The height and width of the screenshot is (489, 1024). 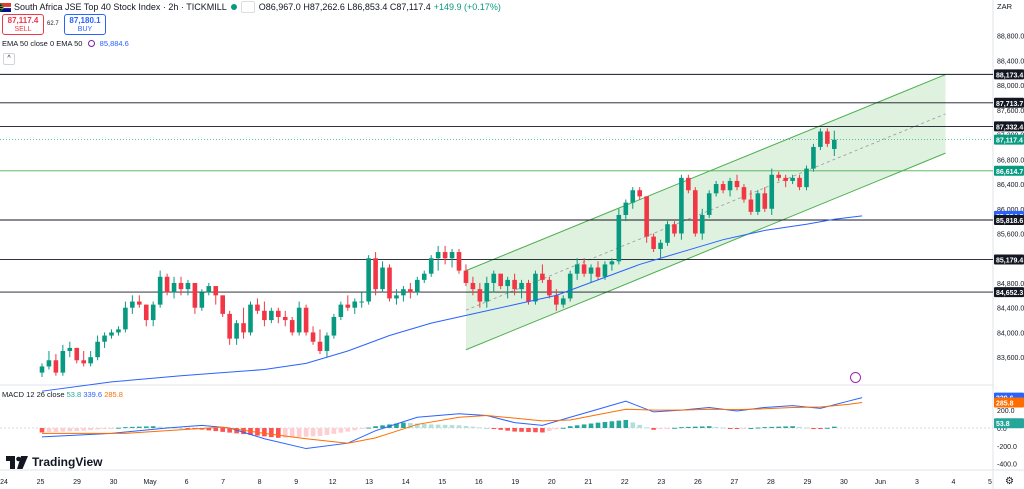 I want to click on level-price-label: 88,173.4, so click(x=1009, y=74).